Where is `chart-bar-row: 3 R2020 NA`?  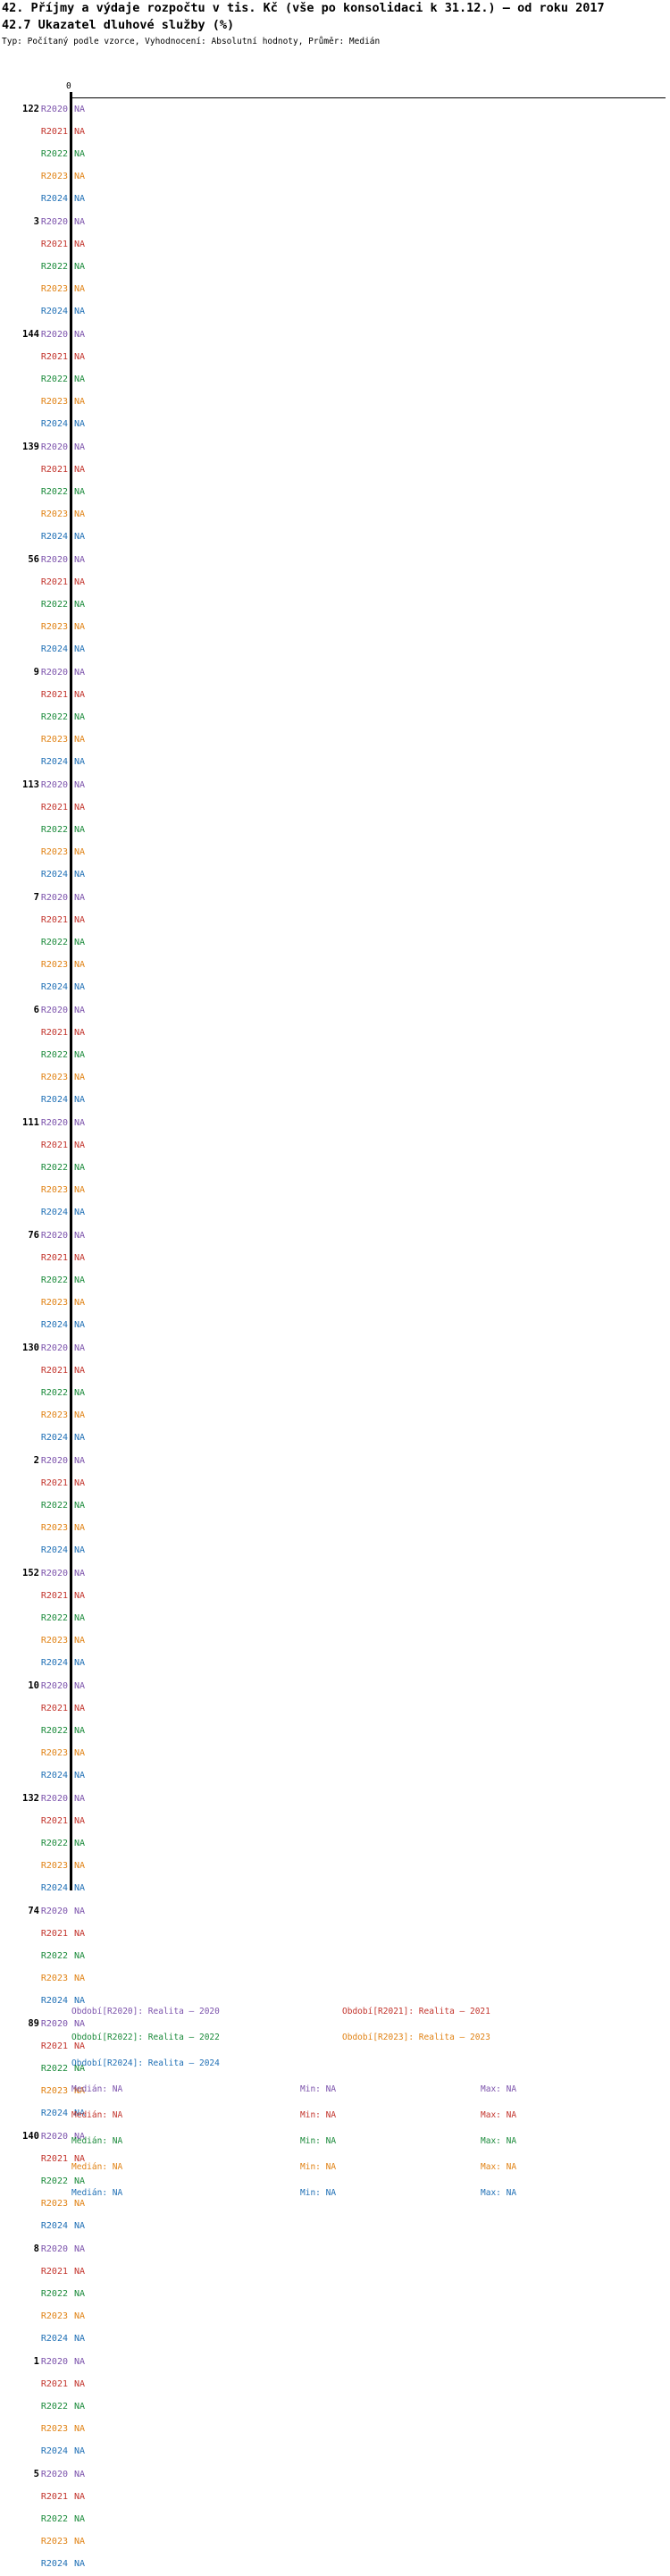 chart-bar-row: 3 R2020 NA is located at coordinates (335, 222).